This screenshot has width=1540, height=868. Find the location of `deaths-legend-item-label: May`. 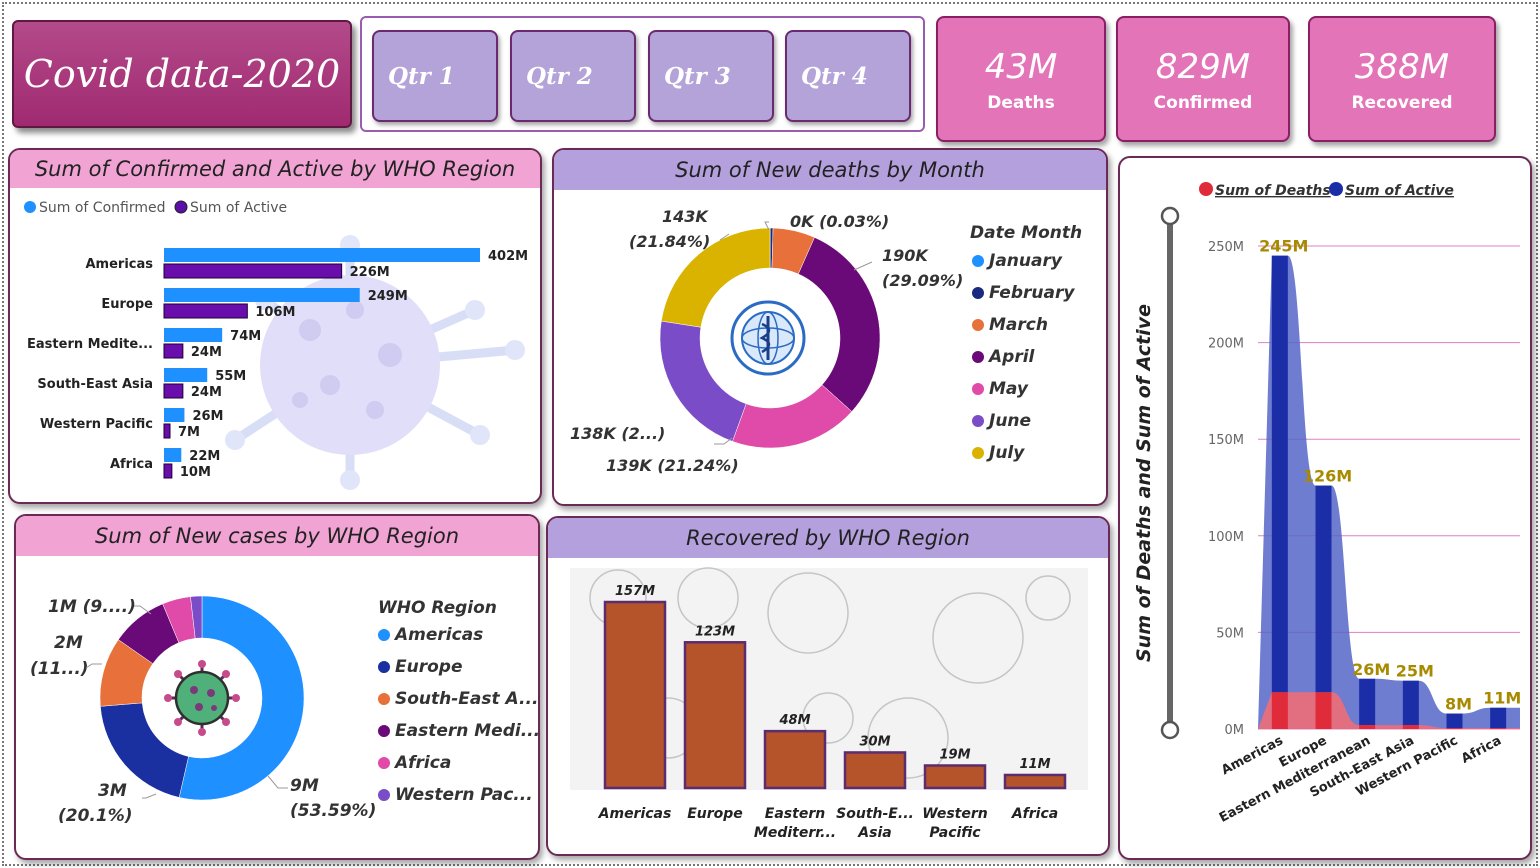

deaths-legend-item-label: May is located at coordinates (1009, 389).